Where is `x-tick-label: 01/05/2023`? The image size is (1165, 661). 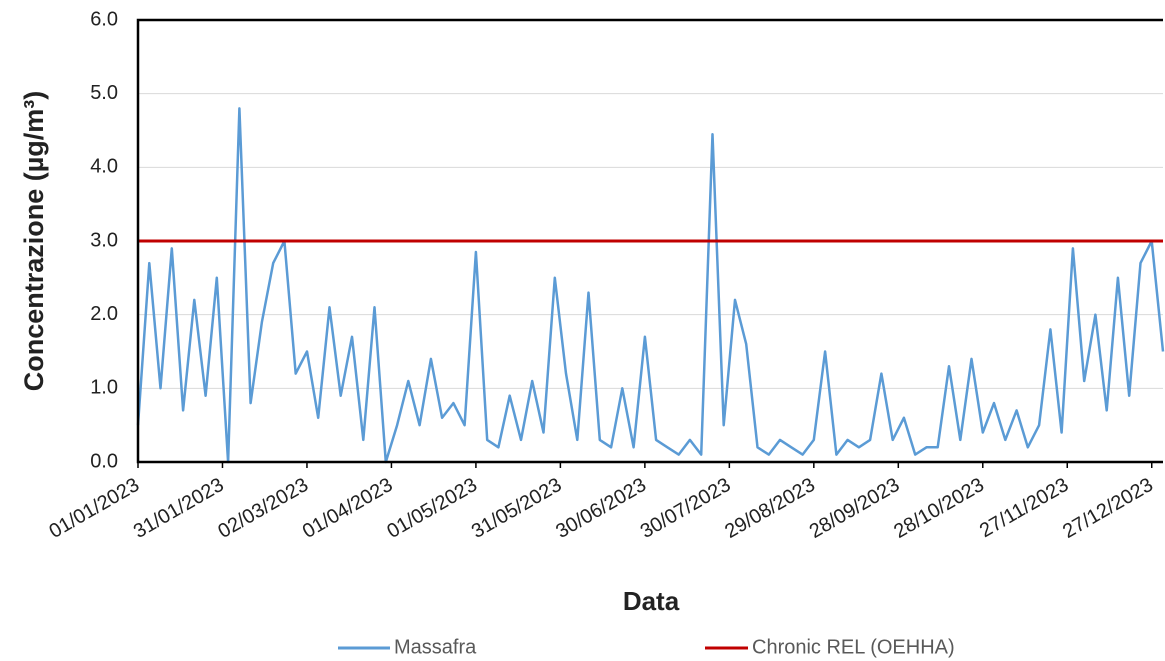
x-tick-label: 01/05/2023 is located at coordinates (432, 508).